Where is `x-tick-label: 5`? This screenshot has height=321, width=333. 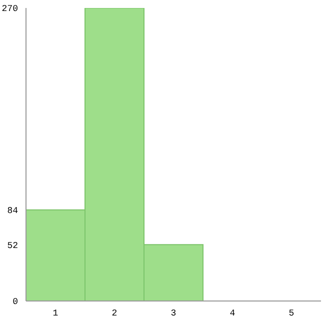 x-tick-label: 5 is located at coordinates (291, 313).